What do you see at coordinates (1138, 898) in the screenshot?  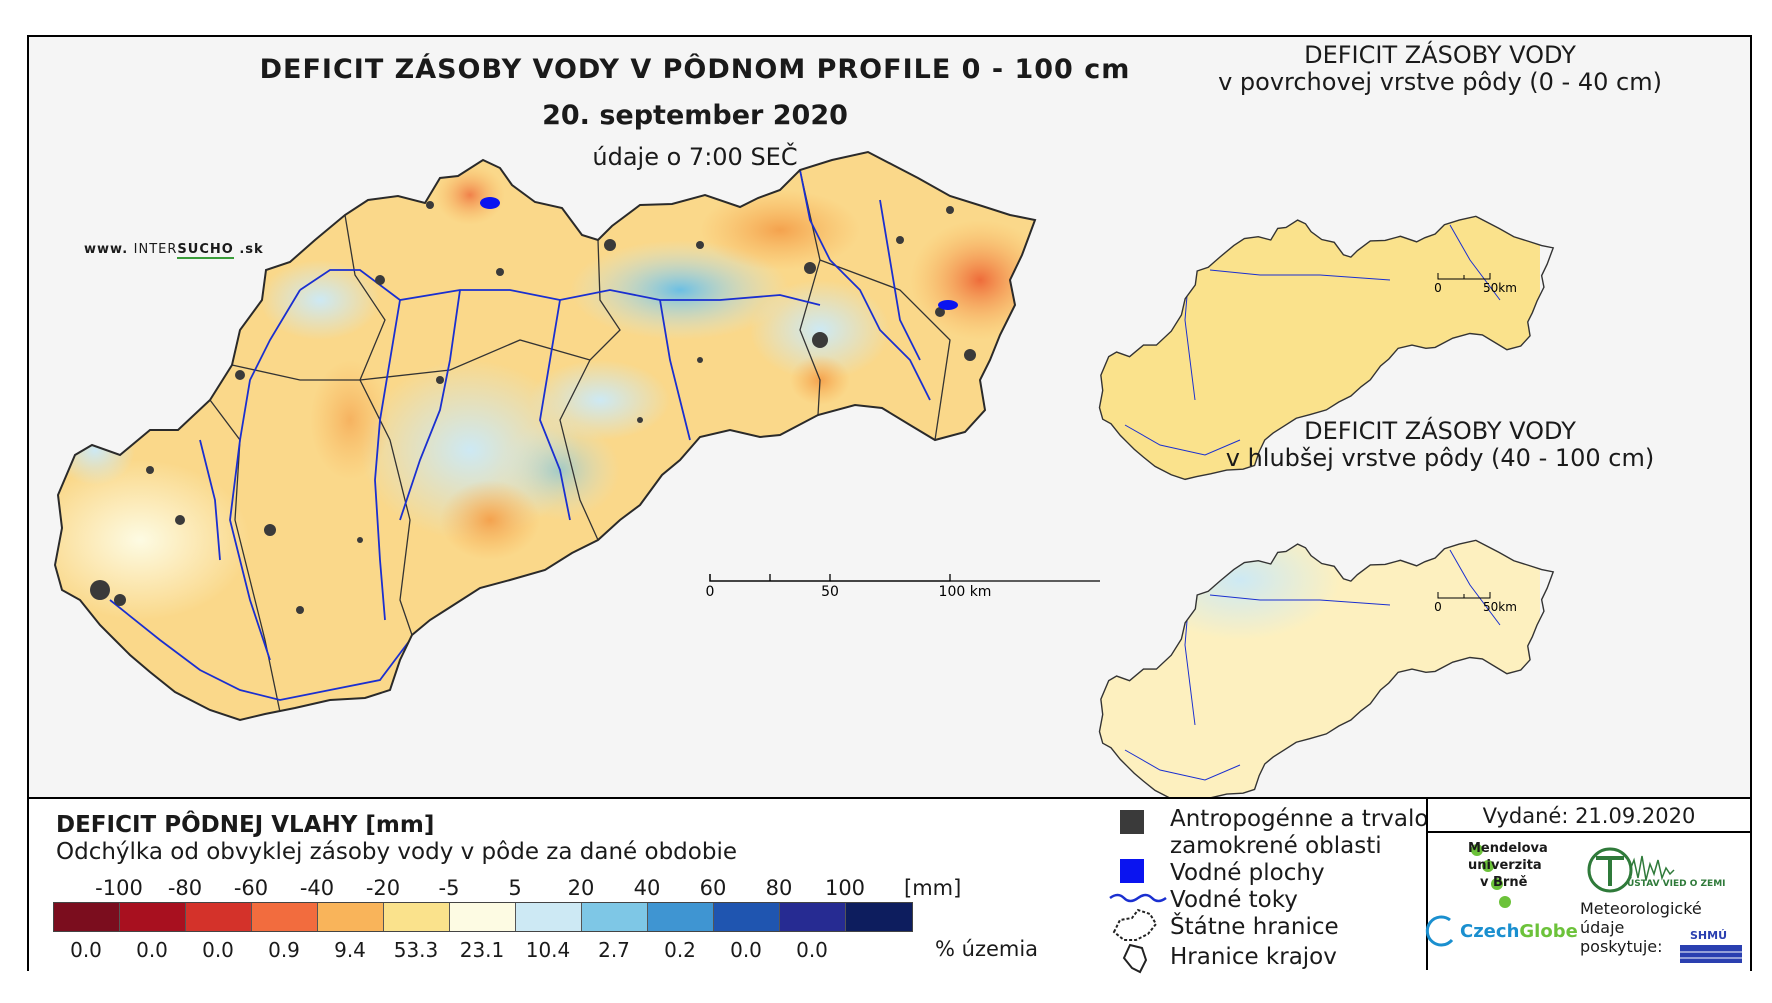 I see `stream-symbol` at bounding box center [1138, 898].